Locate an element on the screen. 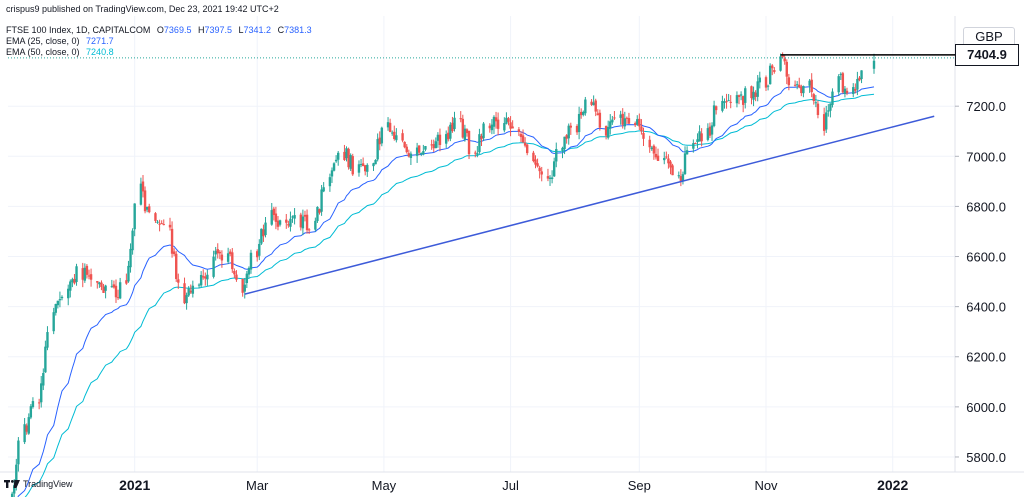 This screenshot has width=1024, height=497. y-tick-label: 6600.0 is located at coordinates (986, 257).